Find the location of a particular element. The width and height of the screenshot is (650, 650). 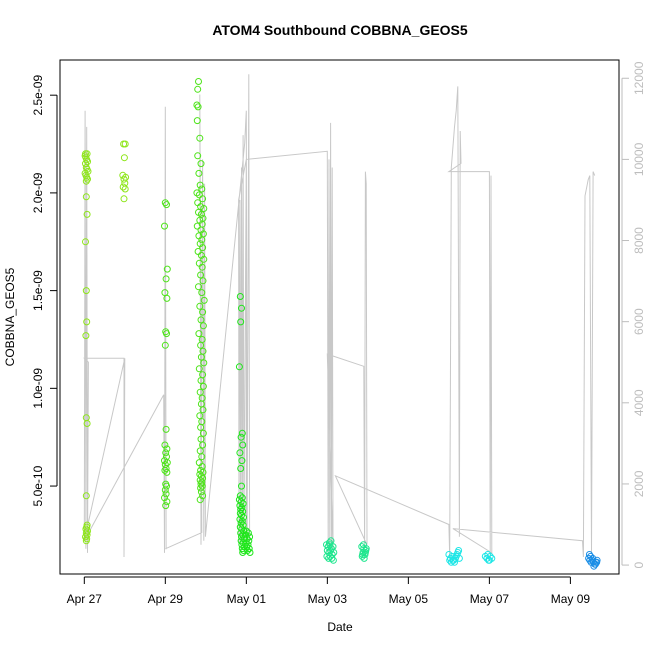

y-tick-label: 1.5e-09 is located at coordinates (38, 290).